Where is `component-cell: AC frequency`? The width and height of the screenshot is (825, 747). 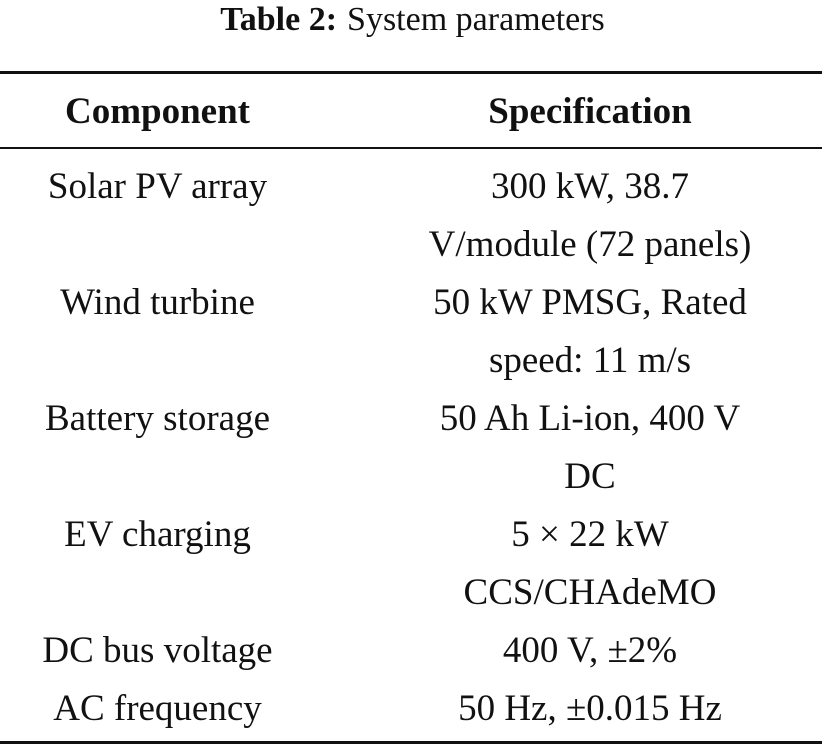 component-cell: AC frequency is located at coordinates (157, 709).